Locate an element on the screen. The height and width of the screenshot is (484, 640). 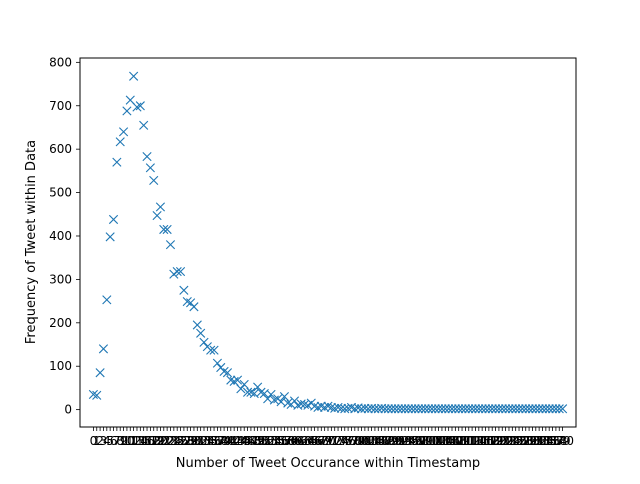
x-tick-label: 57 is located at coordinates (284, 441).